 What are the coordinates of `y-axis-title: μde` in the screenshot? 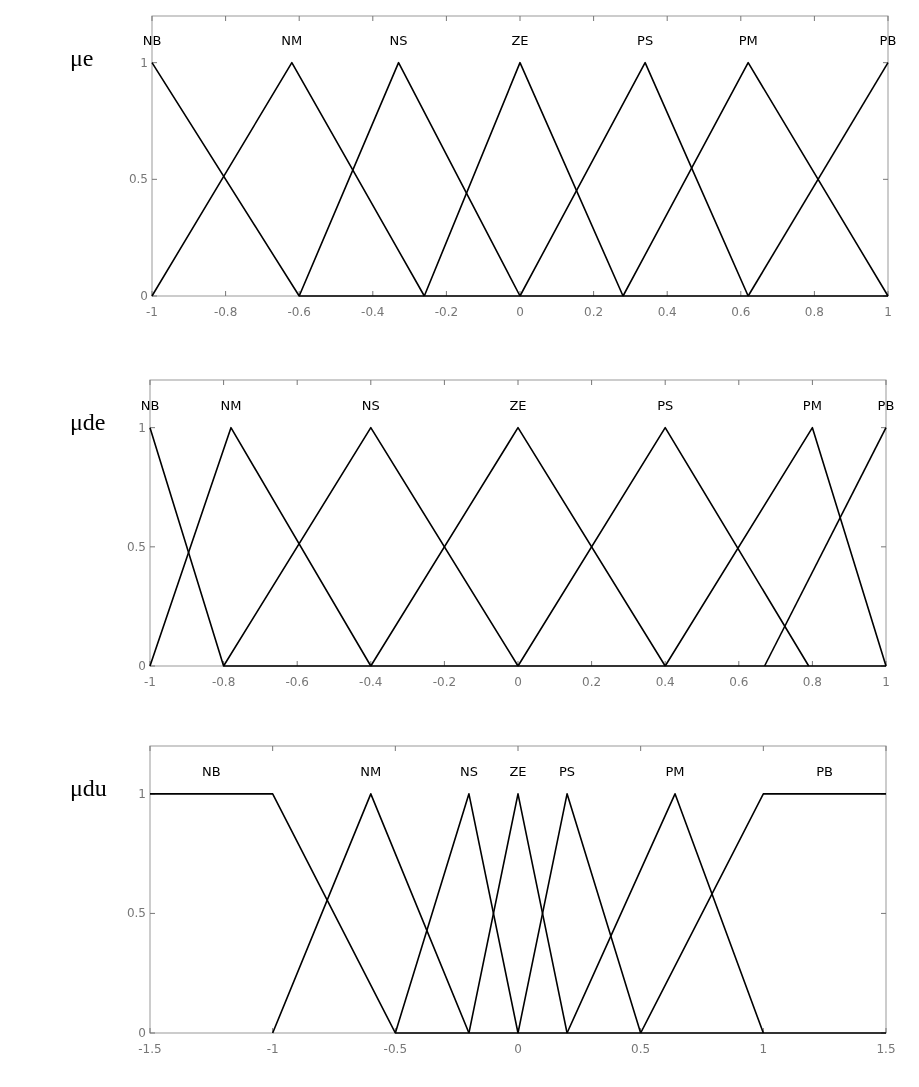 It's located at (88, 422).